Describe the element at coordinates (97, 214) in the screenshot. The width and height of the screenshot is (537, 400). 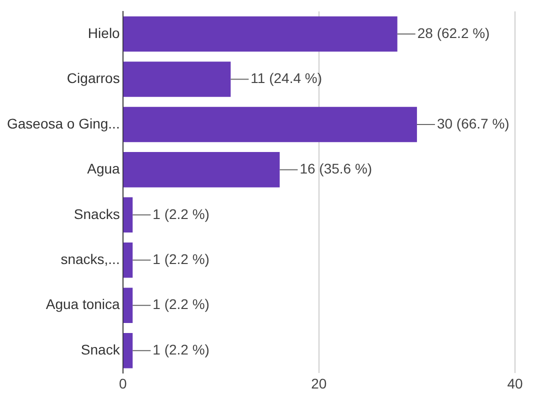
I see `y-tick-label: Snacks` at that location.